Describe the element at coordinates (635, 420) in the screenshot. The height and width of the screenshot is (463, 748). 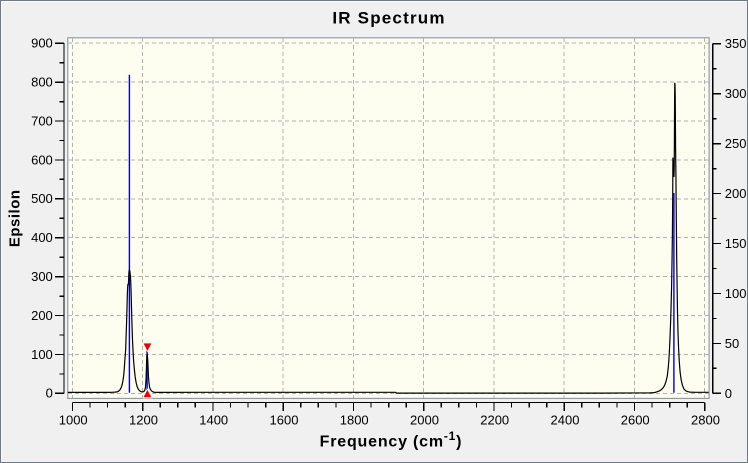
I see `svg-text: 2600` at that location.